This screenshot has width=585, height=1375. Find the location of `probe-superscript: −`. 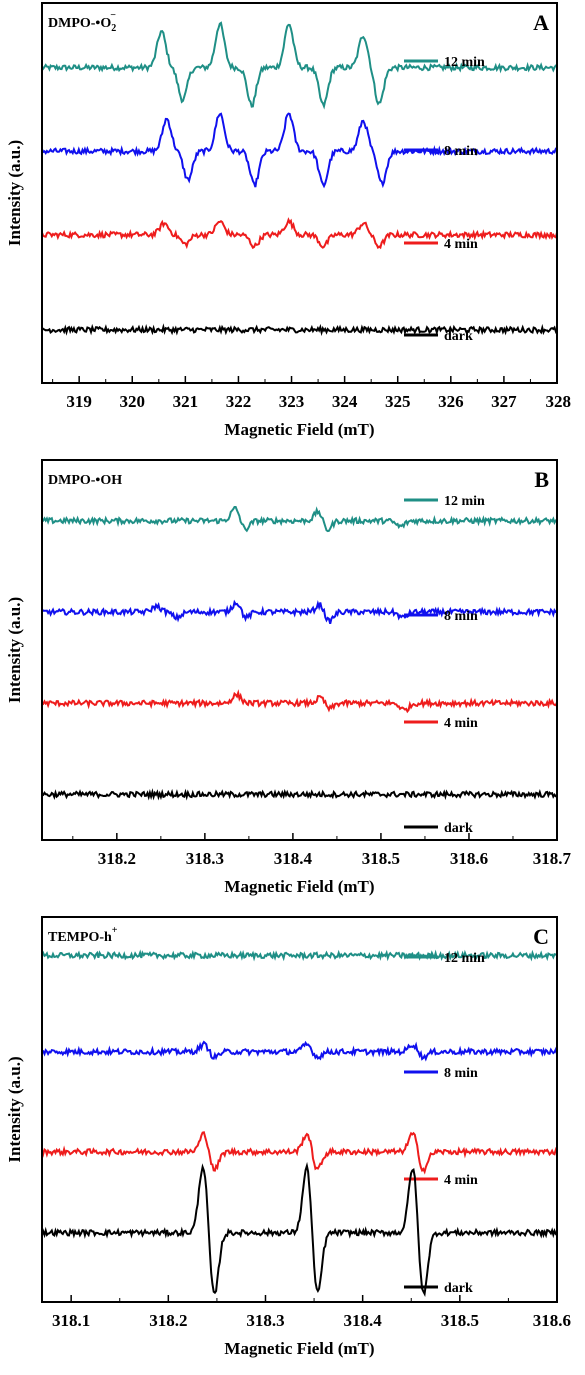

probe-superscript: − is located at coordinates (113, 15).